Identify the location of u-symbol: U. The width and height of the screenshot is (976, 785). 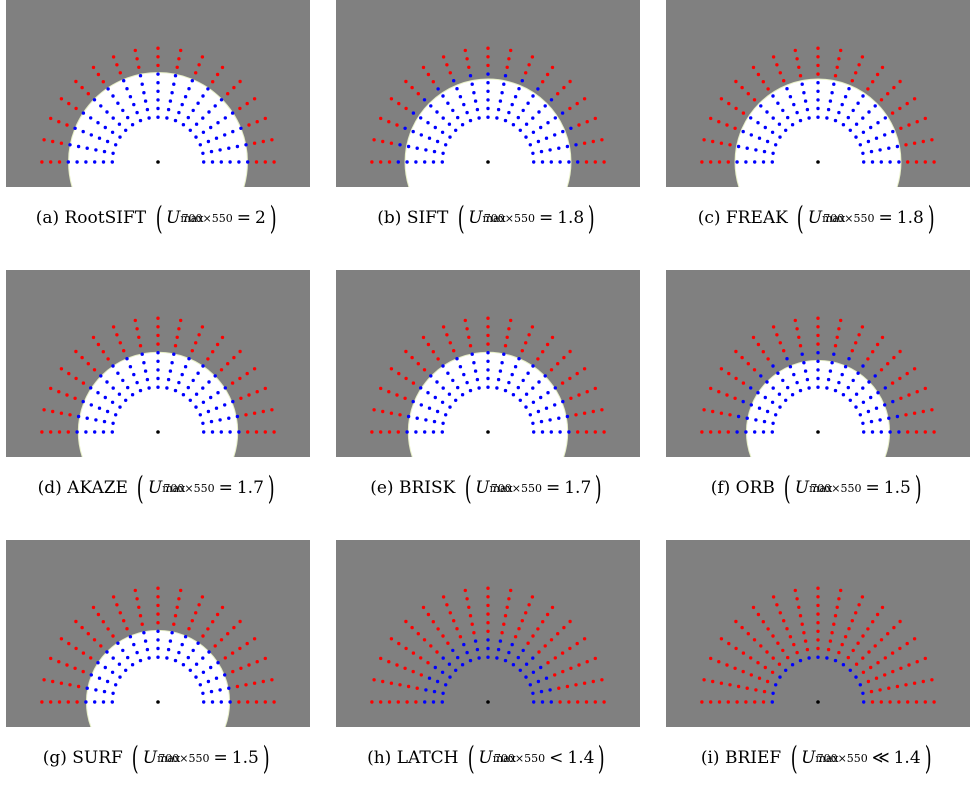
(815, 218).